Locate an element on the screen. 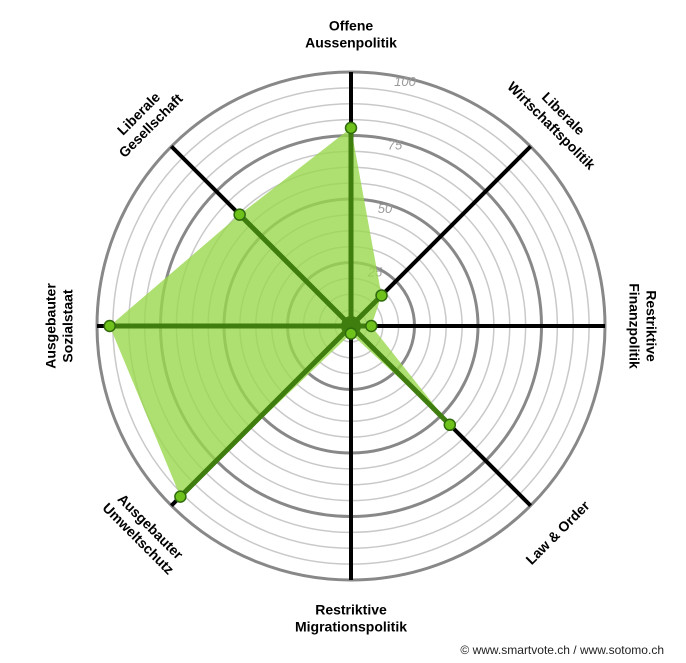  axis-label: Law & Order is located at coordinates (557, 532).